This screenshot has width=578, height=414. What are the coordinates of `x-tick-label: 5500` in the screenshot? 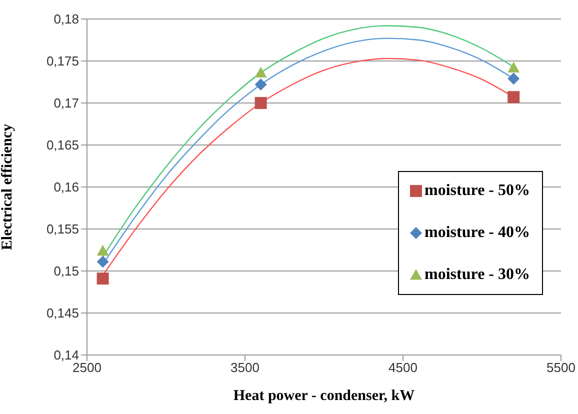 It's located at (561, 368).